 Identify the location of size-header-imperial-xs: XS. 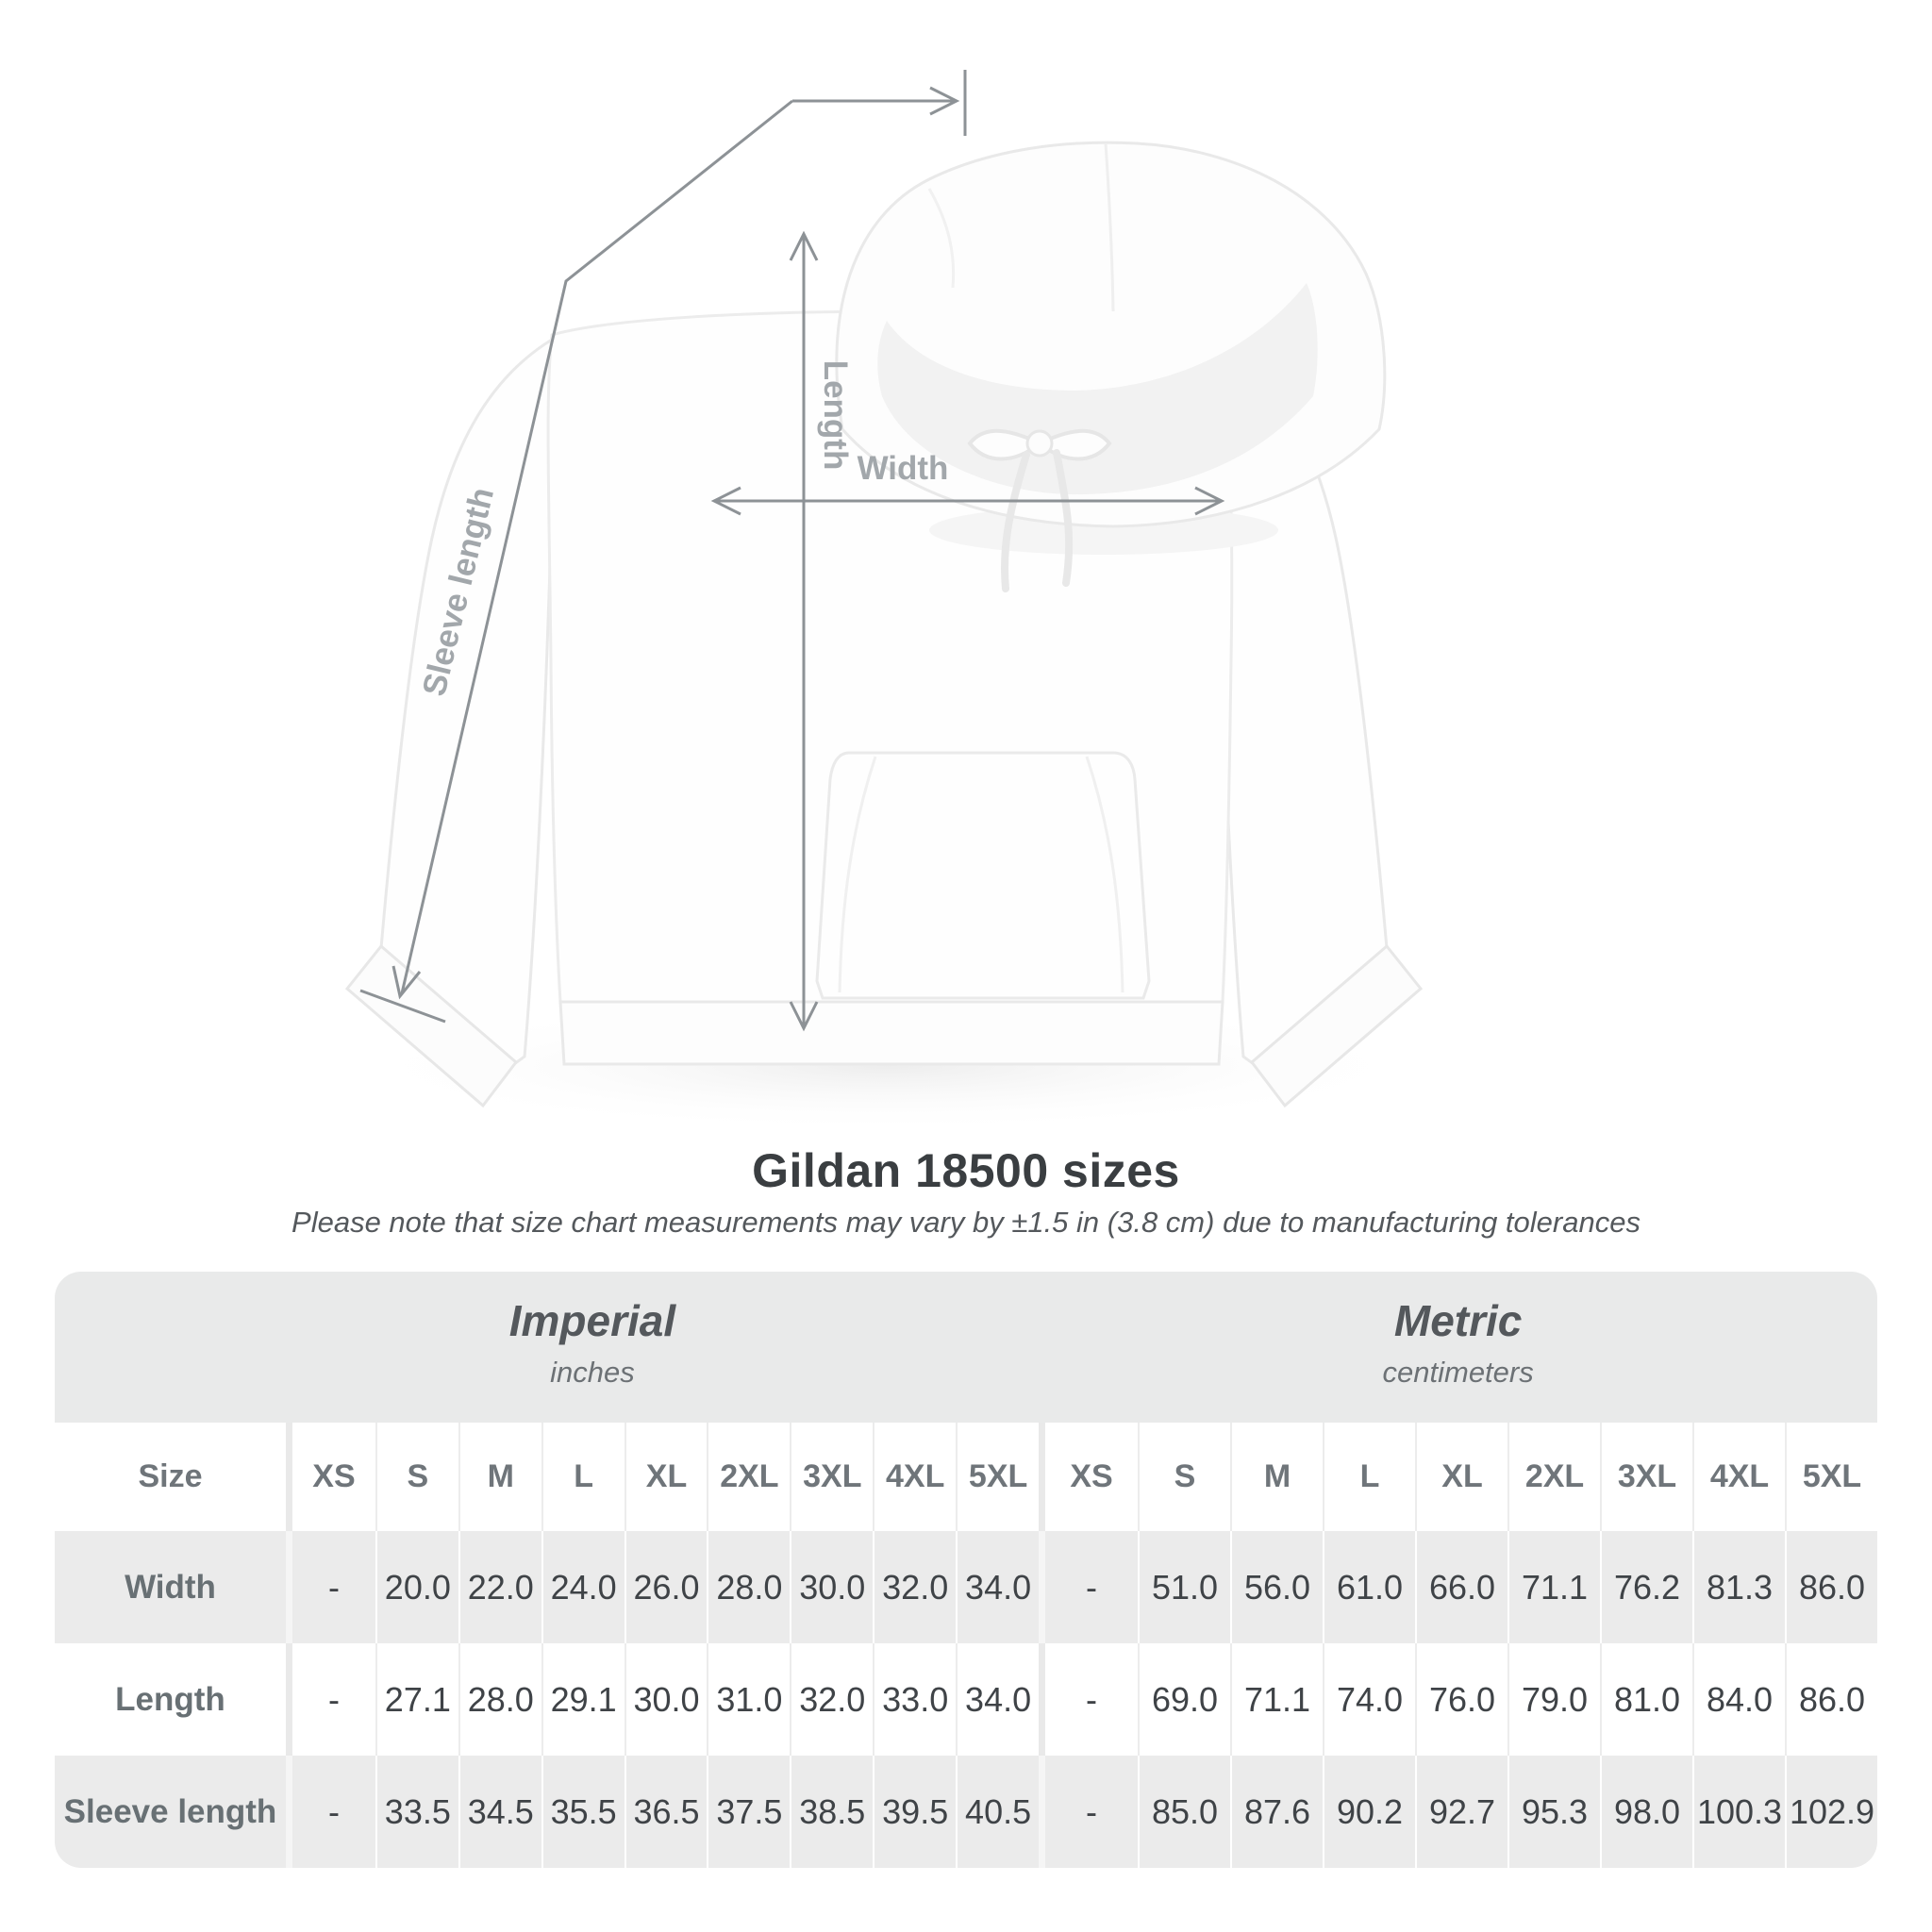
(334, 1477).